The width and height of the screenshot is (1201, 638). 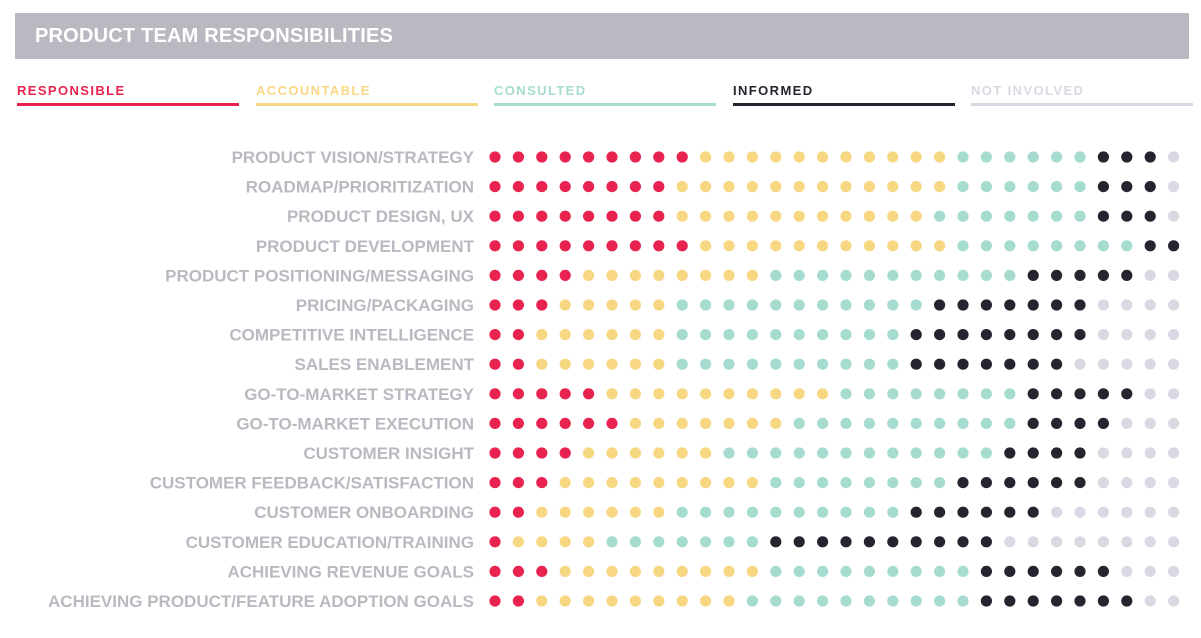 I want to click on row-label: GO-TO-MARKET STRATEGY, so click(x=359, y=394).